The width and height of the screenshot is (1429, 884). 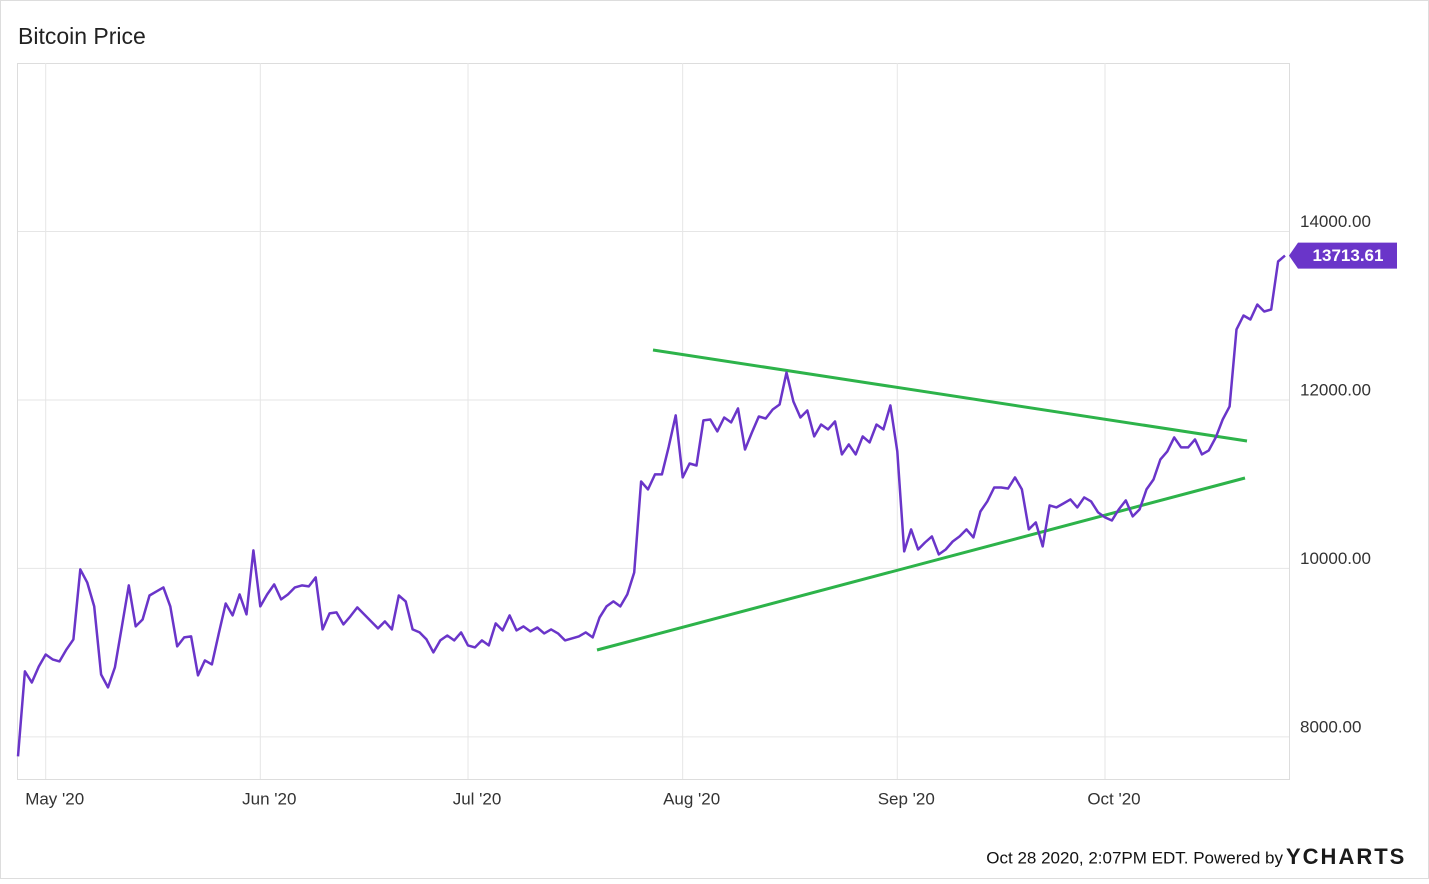 What do you see at coordinates (477, 798) in the screenshot?
I see `x-tick-label: Jul '20` at bounding box center [477, 798].